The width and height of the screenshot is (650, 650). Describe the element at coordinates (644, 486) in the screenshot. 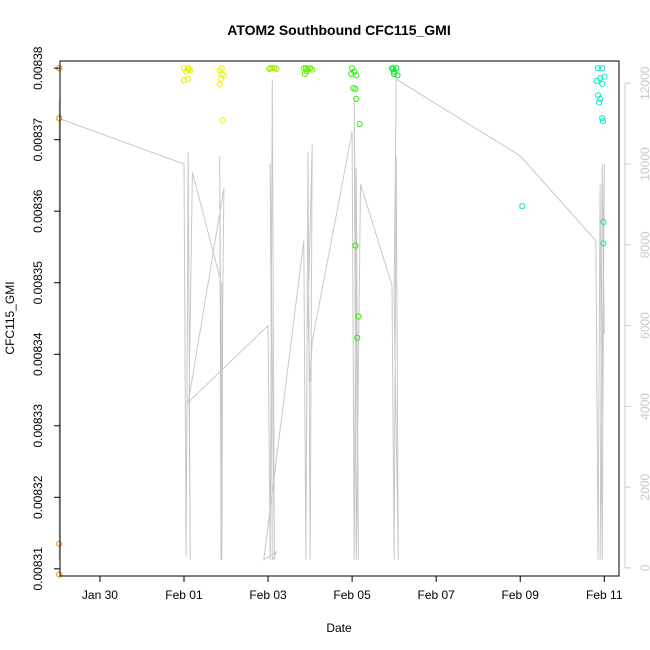

I see `y2-tick-label: 2000` at that location.